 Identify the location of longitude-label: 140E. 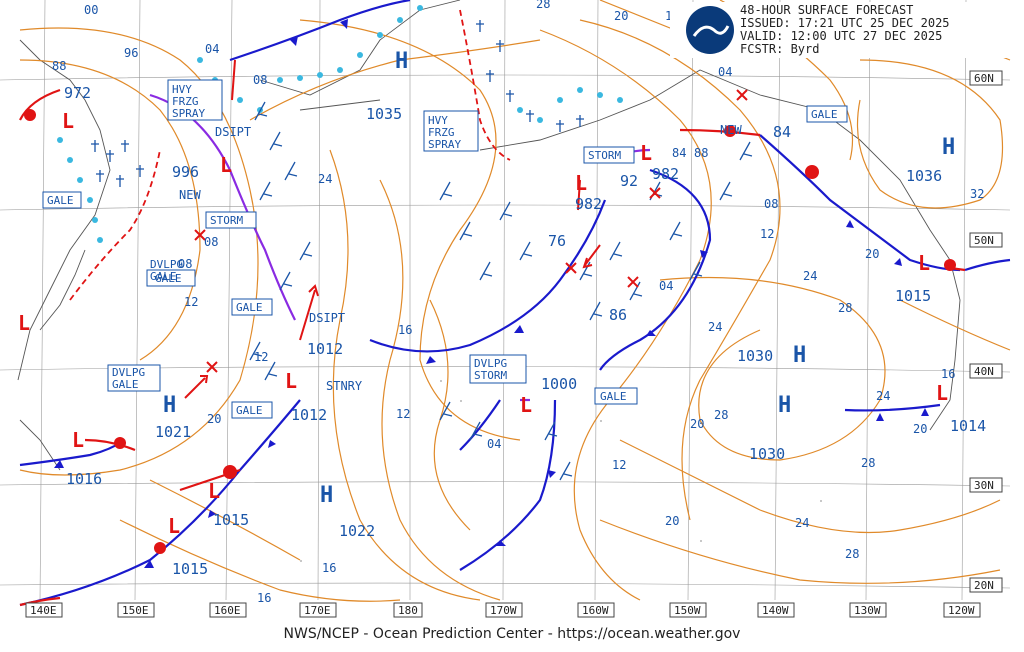
(43, 610).